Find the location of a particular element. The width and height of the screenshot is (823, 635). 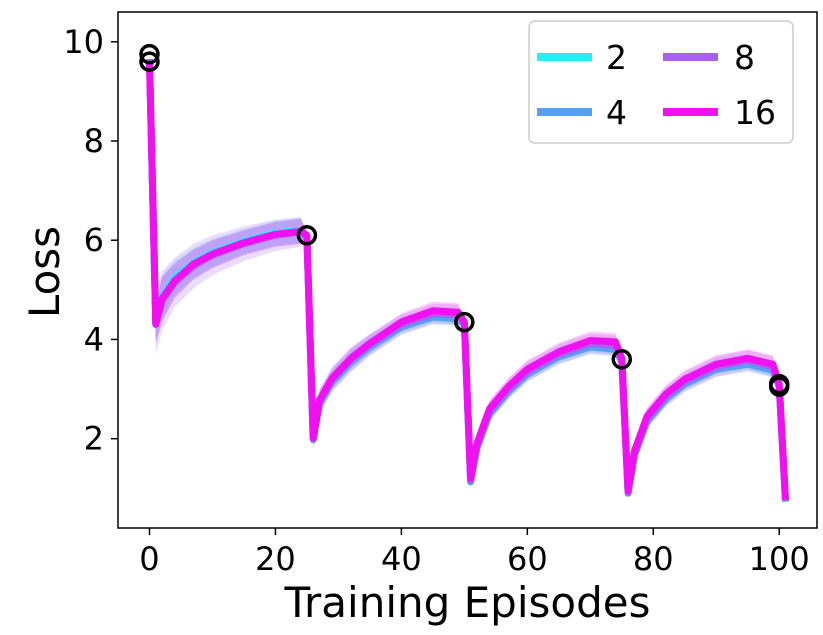

y-axis-title: Loss is located at coordinates (44, 272).